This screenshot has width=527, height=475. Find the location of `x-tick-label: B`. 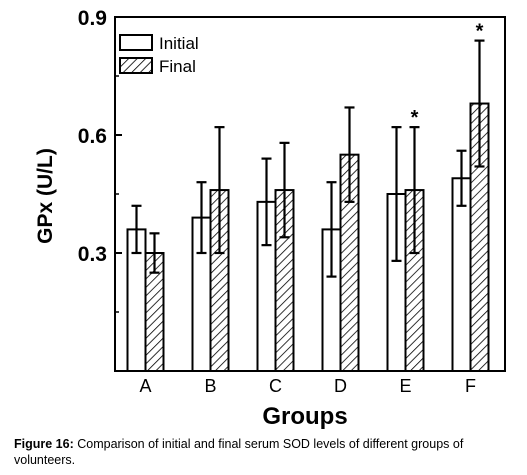

x-tick-label: B is located at coordinates (210, 386).